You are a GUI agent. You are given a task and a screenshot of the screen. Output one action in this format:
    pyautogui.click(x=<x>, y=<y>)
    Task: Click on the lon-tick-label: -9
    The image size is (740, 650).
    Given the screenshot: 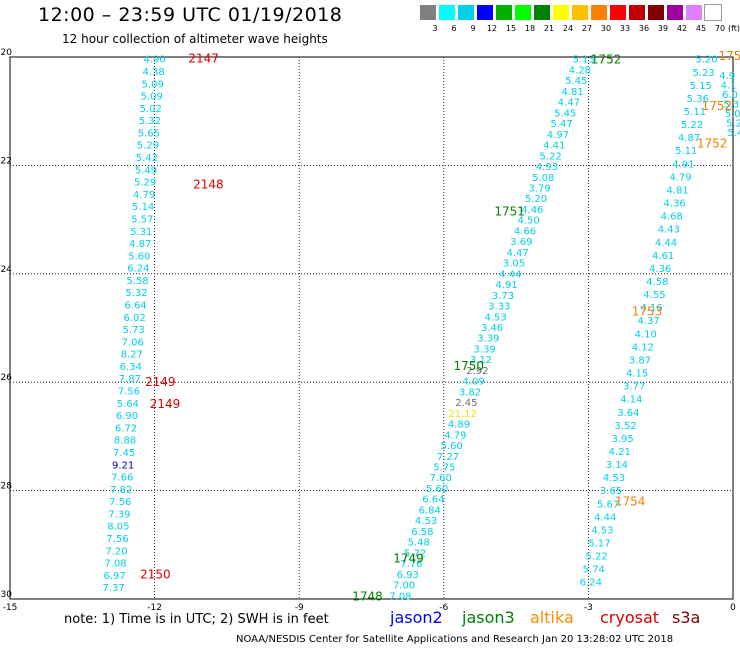 What is the action you would take?
    pyautogui.click(x=299, y=608)
    